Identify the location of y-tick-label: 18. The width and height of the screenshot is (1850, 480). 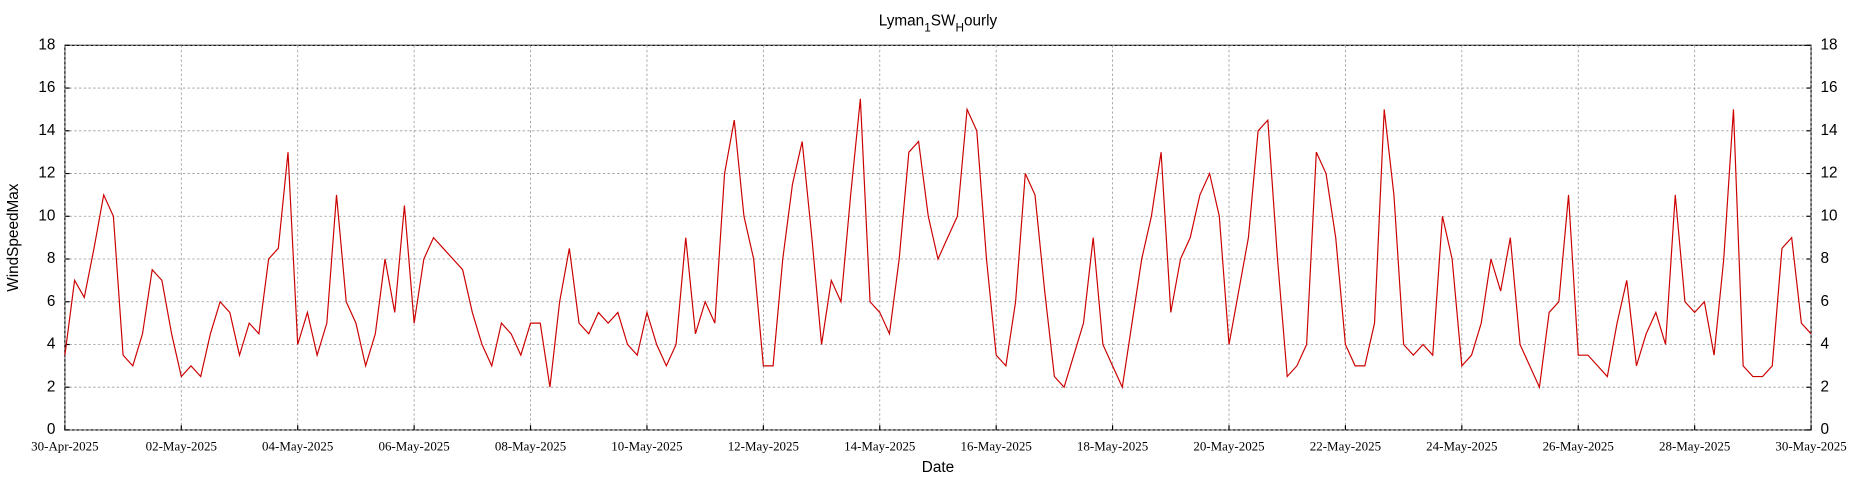
(46, 44).